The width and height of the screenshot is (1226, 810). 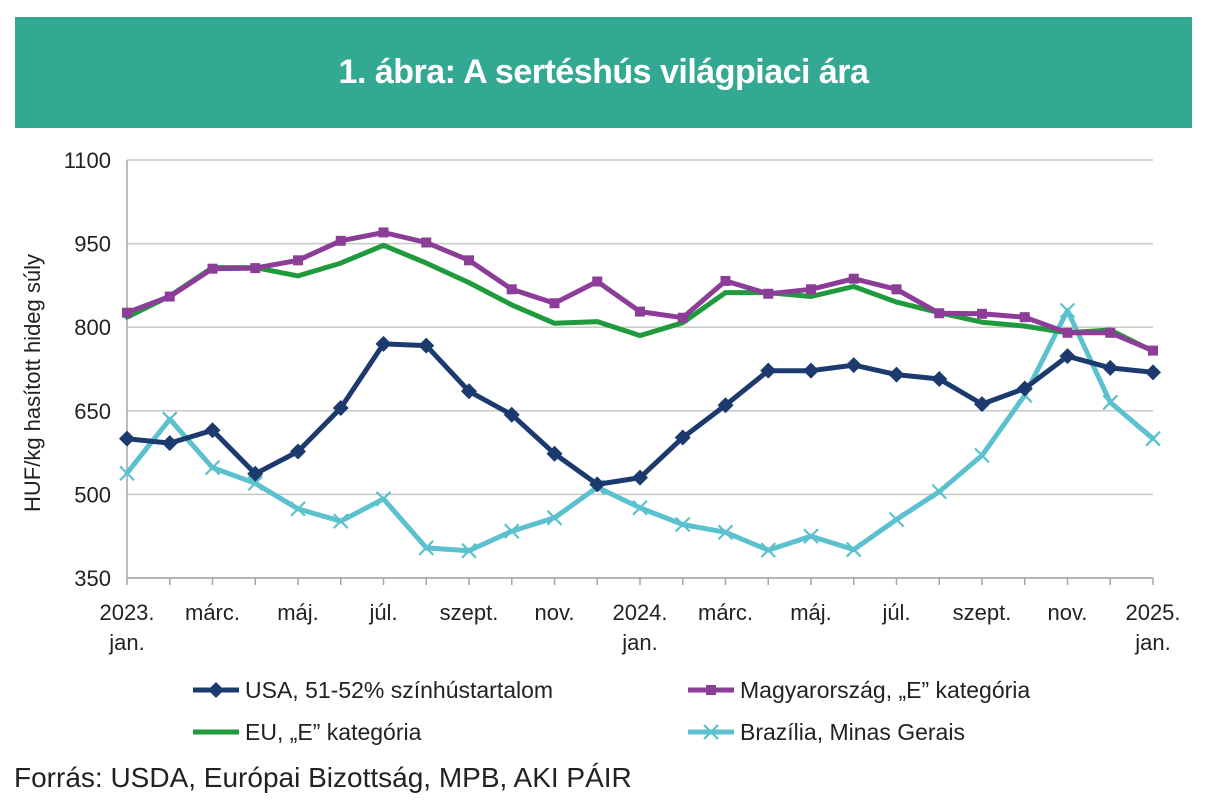 I want to click on series-line, so click(x=640, y=298).